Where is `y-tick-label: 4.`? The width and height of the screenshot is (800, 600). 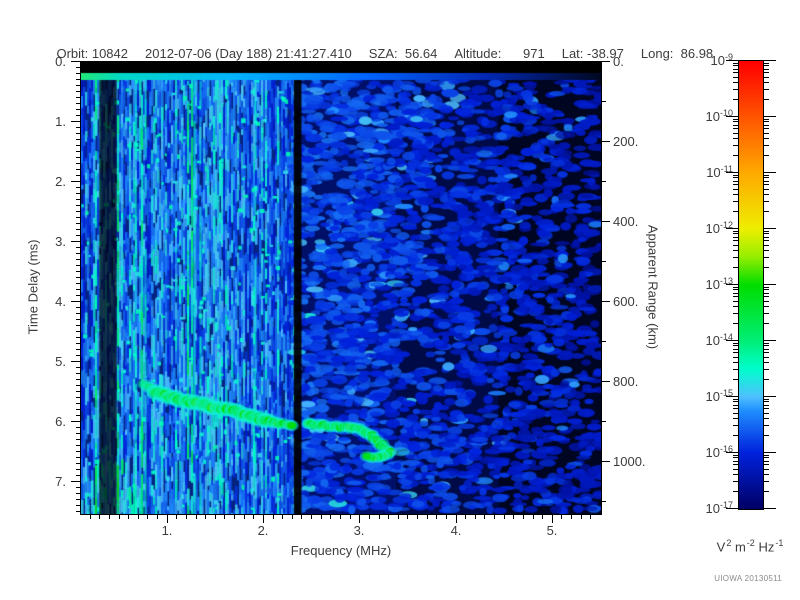
y-tick-label: 4. is located at coordinates (60, 301).